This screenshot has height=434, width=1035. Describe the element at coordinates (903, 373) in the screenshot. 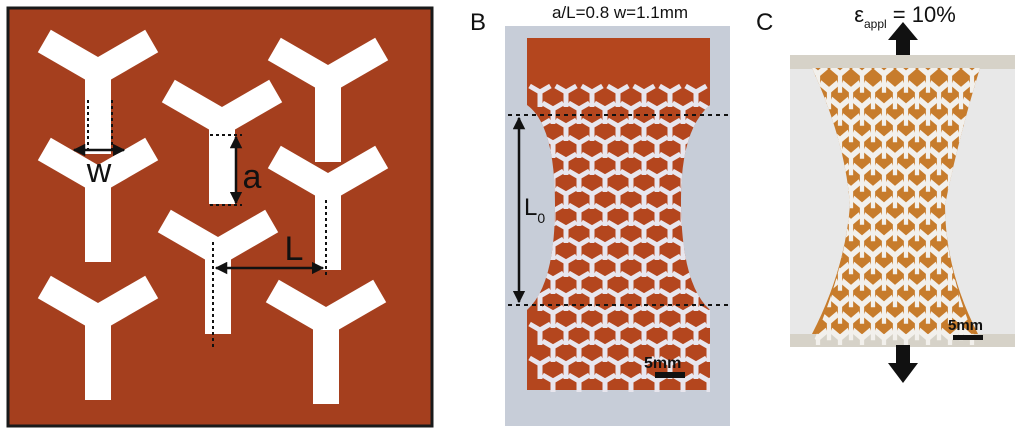

I see `panel-c-lower-arrow-head` at that location.